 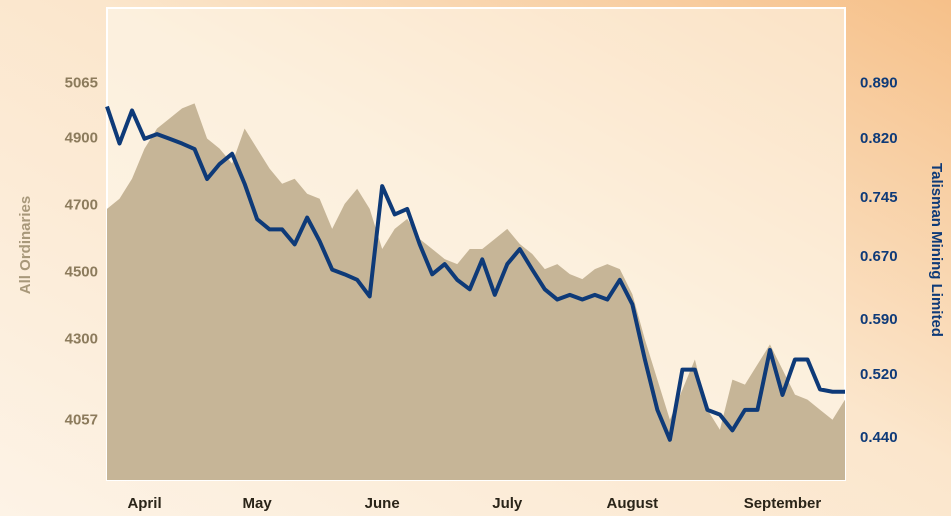 What do you see at coordinates (879, 256) in the screenshot?
I see `y2-tick-label: 0.670` at bounding box center [879, 256].